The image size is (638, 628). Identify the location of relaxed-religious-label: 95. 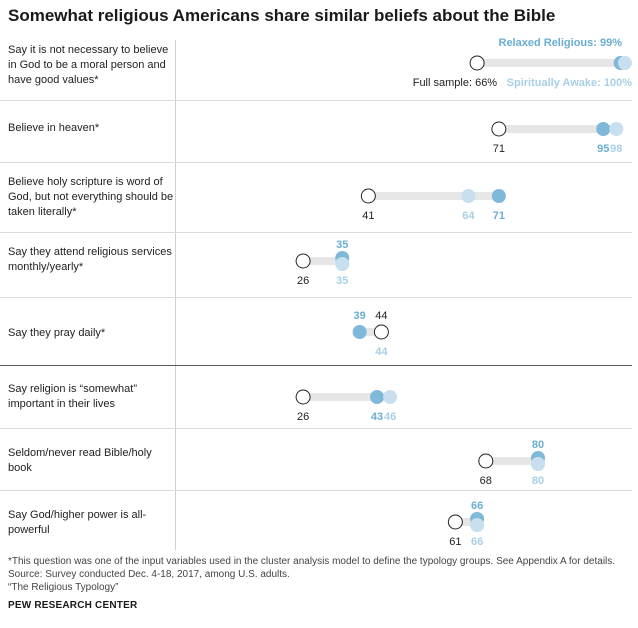
(603, 149).